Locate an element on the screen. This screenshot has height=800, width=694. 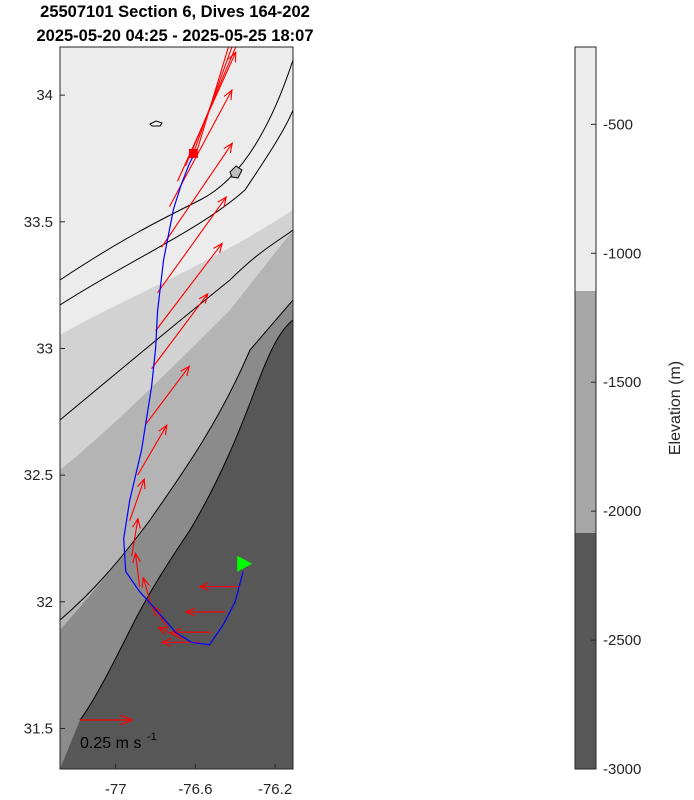
glider-track is located at coordinates (183, 399).